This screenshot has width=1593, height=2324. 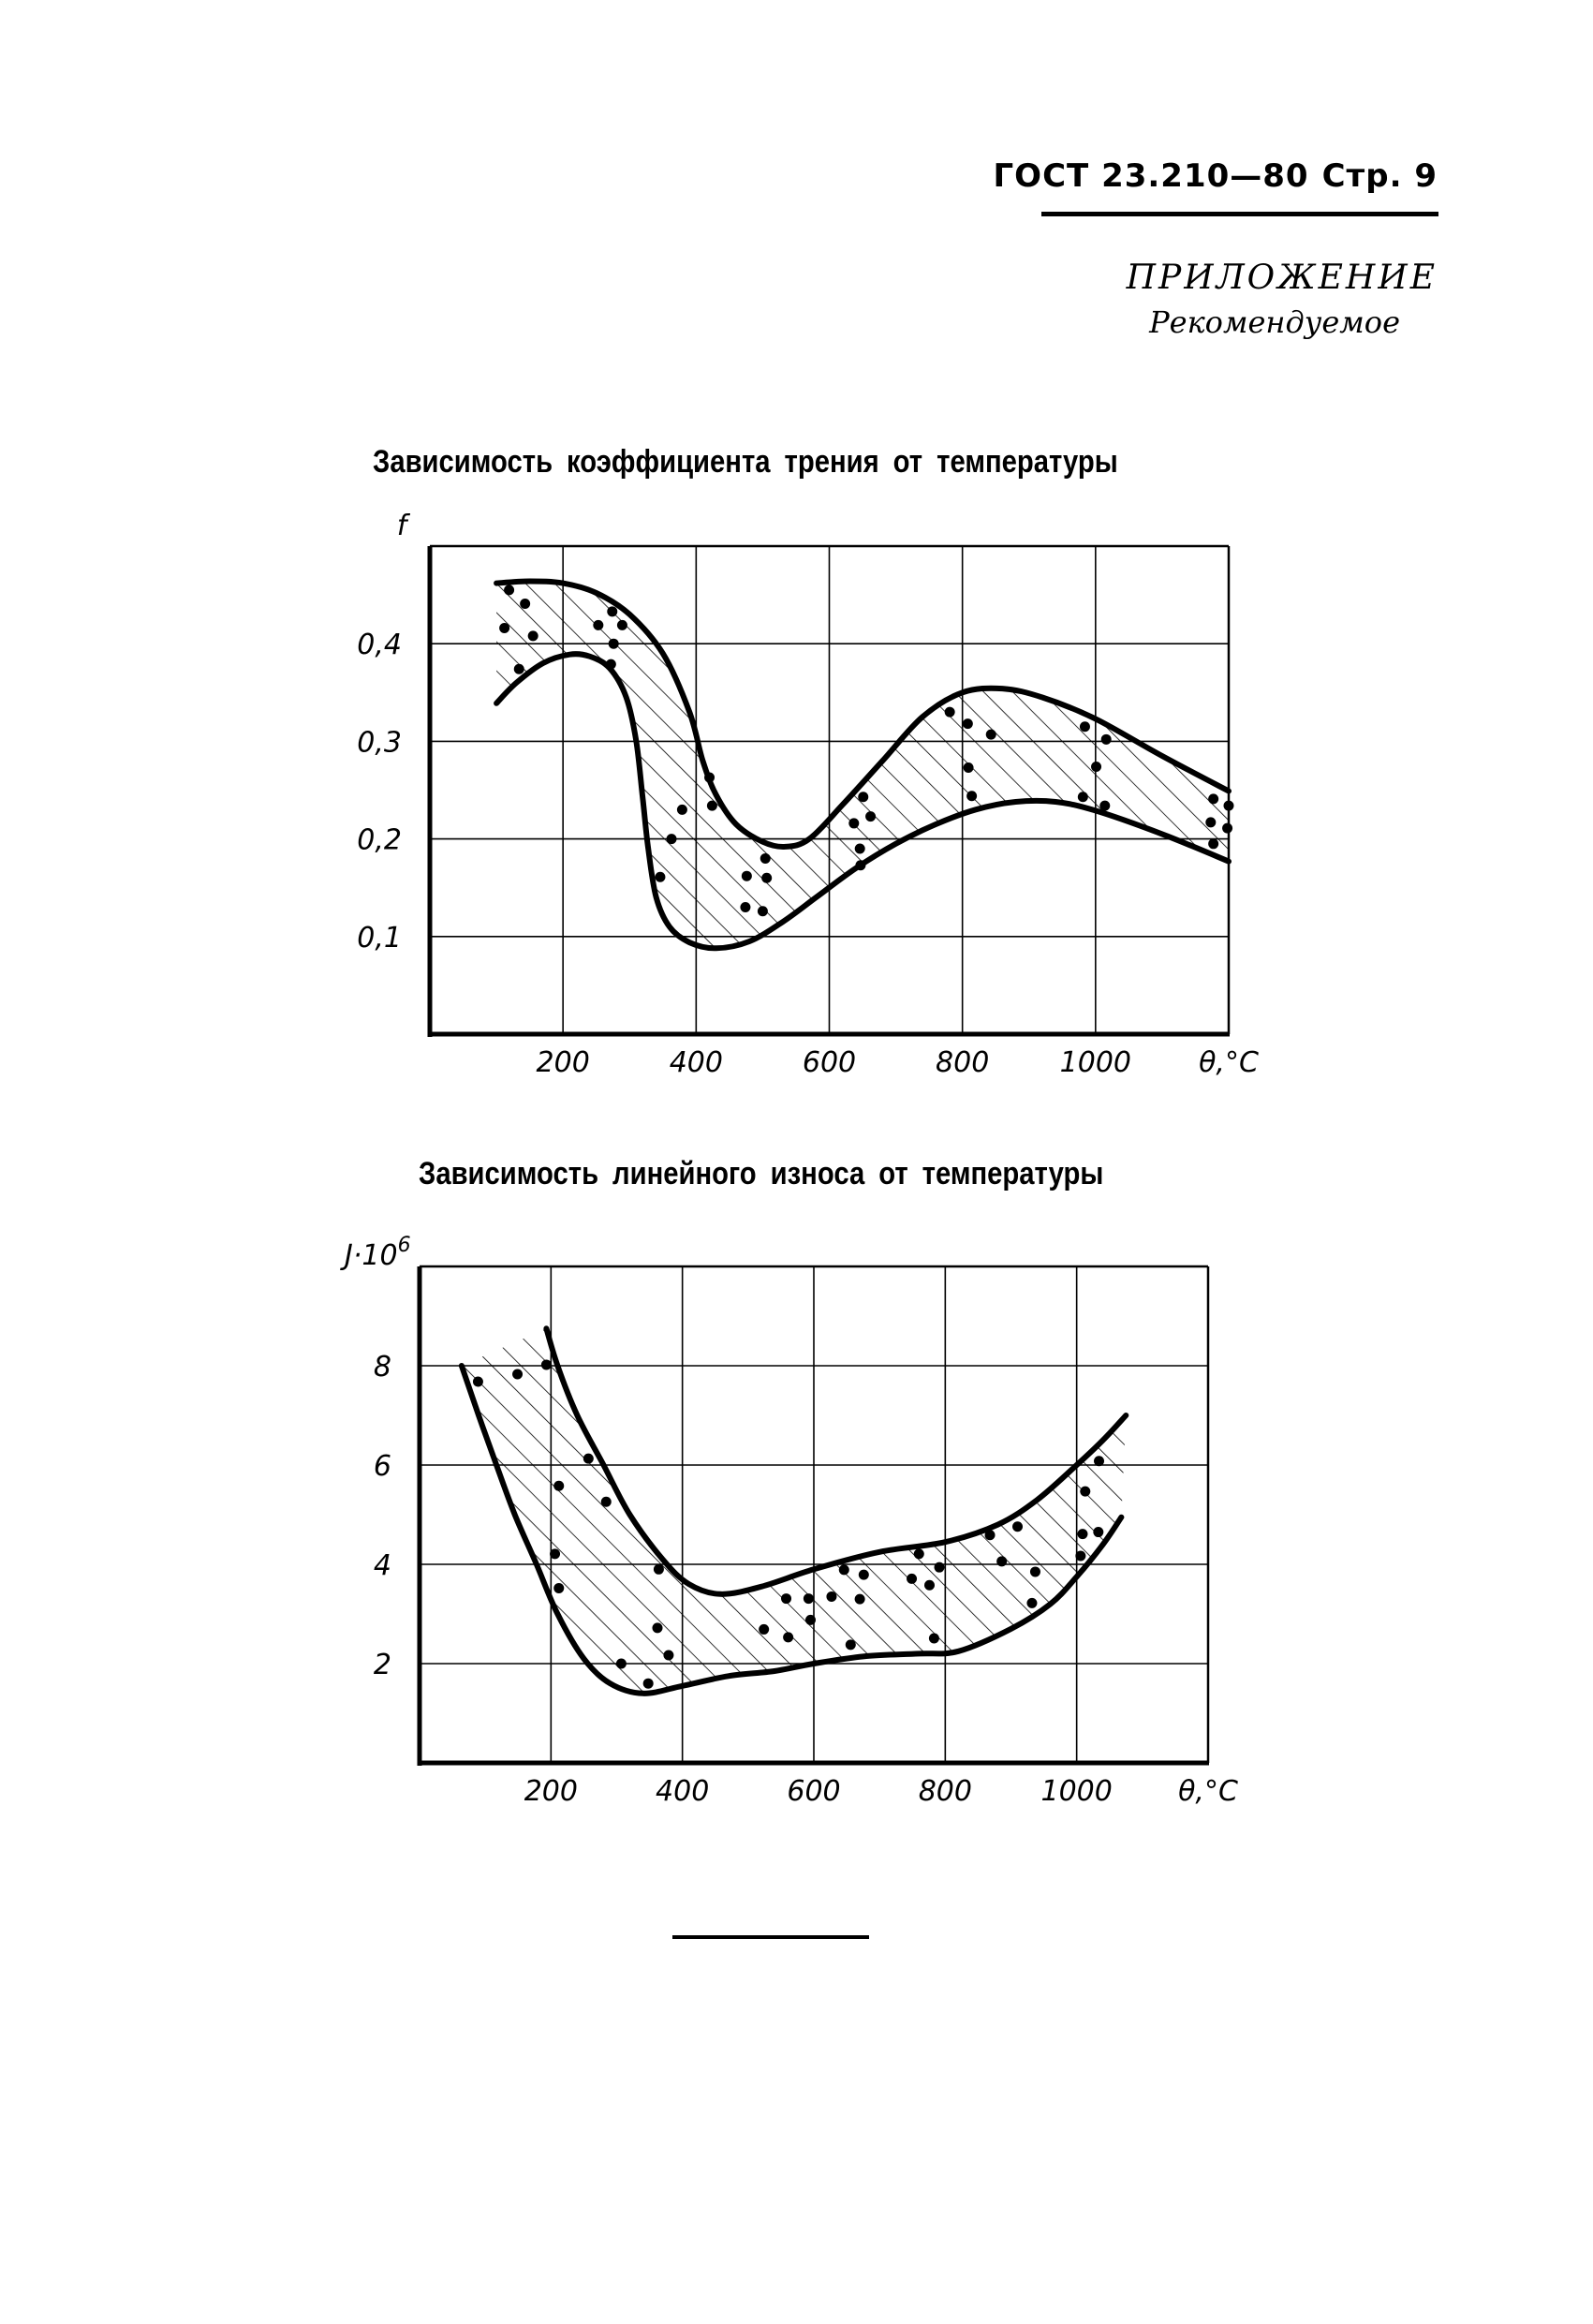 What do you see at coordinates (1282, 278) in the screenshot?
I see `appendix-title: ПРИЛОЖЕНИЕ` at bounding box center [1282, 278].